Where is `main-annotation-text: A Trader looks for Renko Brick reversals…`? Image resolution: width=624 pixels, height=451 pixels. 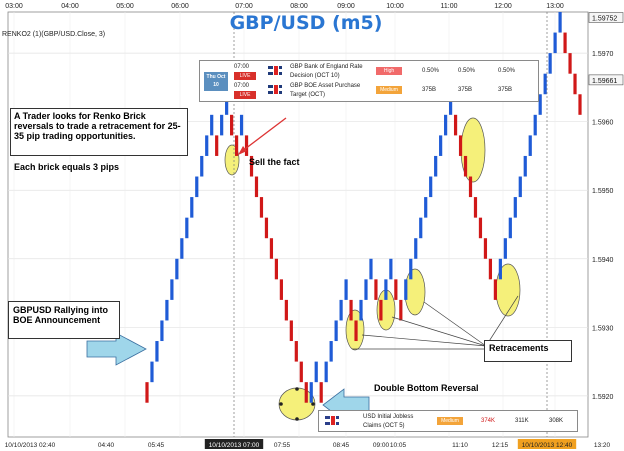 main-annotation-text: A Trader looks for Renko Brick reversals… is located at coordinates (97, 126).